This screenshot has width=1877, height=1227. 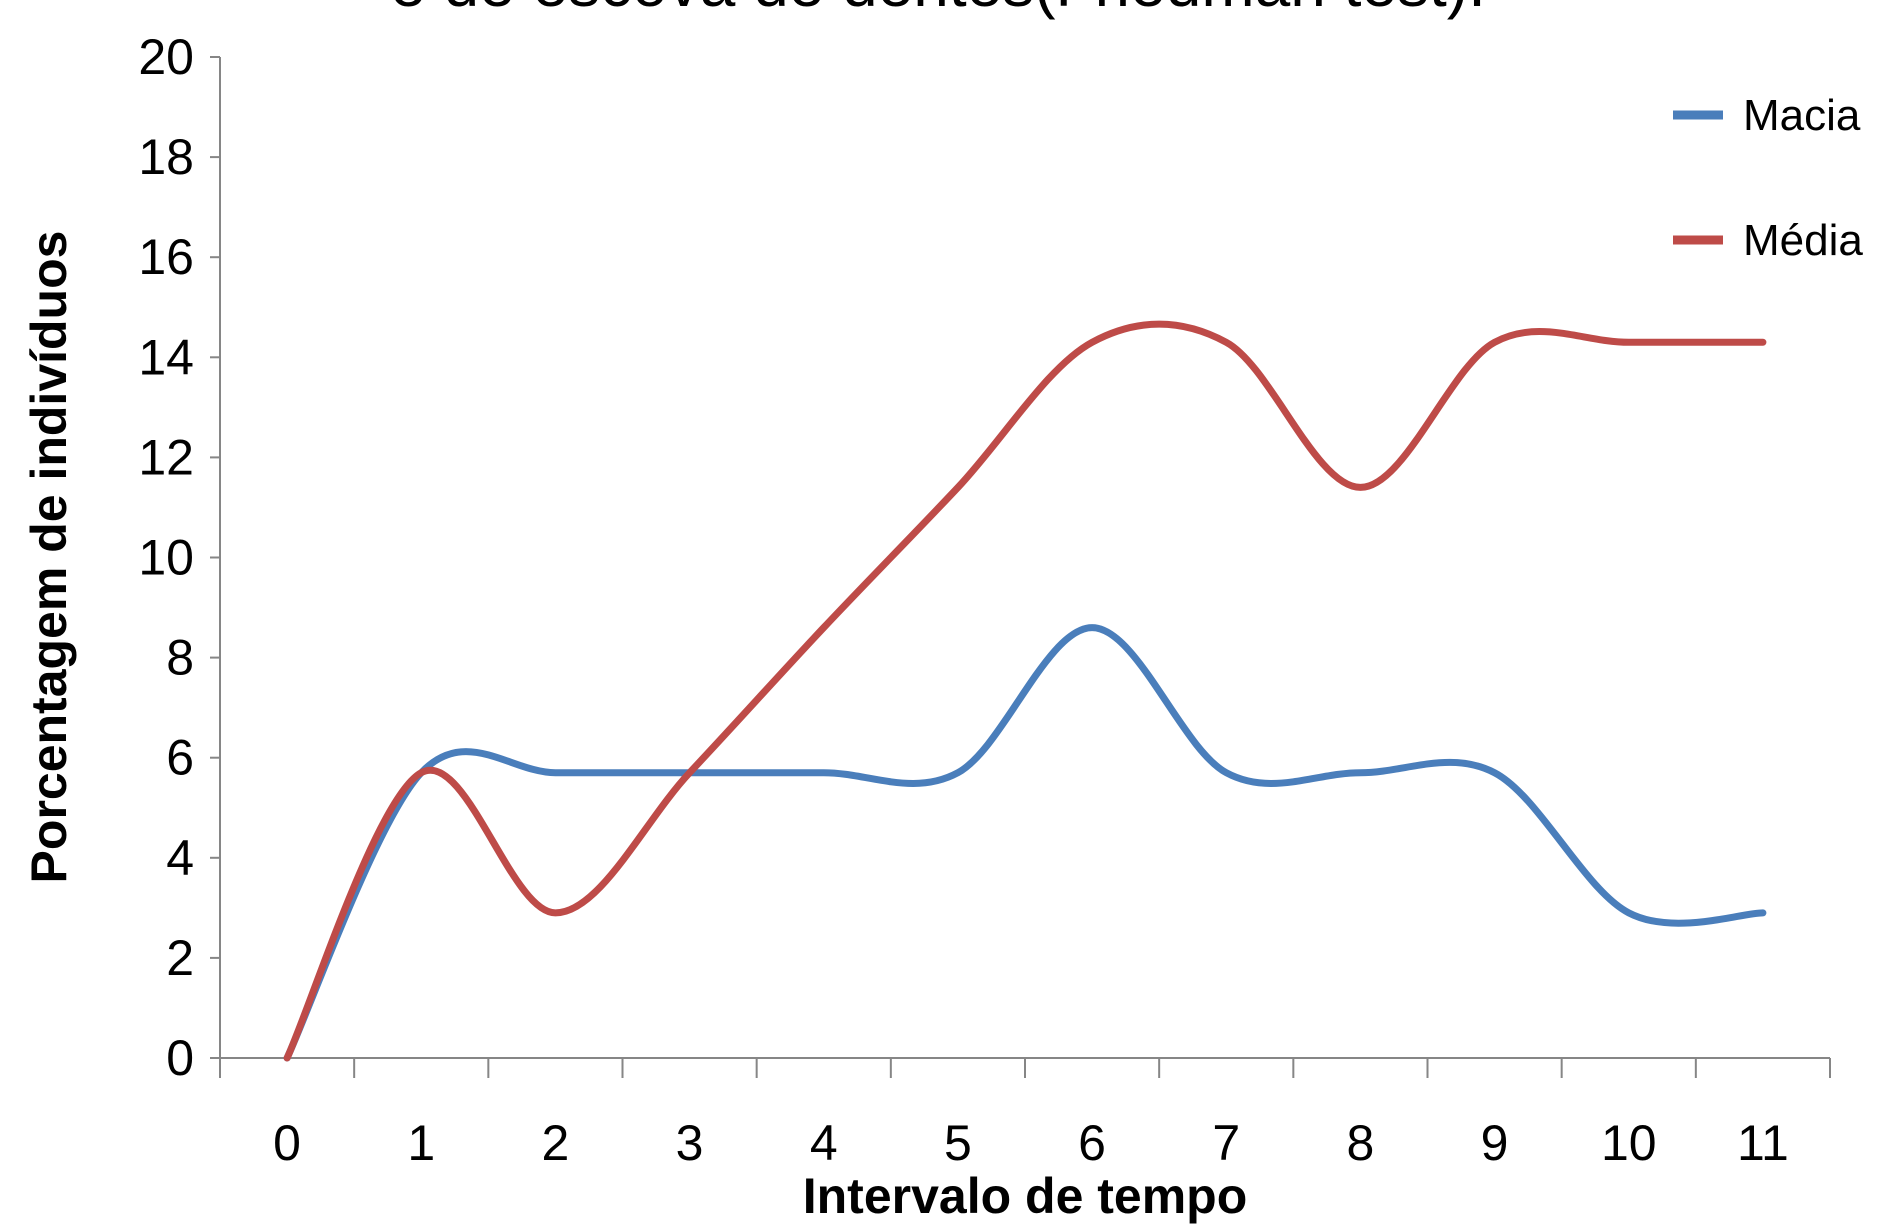 What do you see at coordinates (690, 1143) in the screenshot?
I see `x-tick-label: 3` at bounding box center [690, 1143].